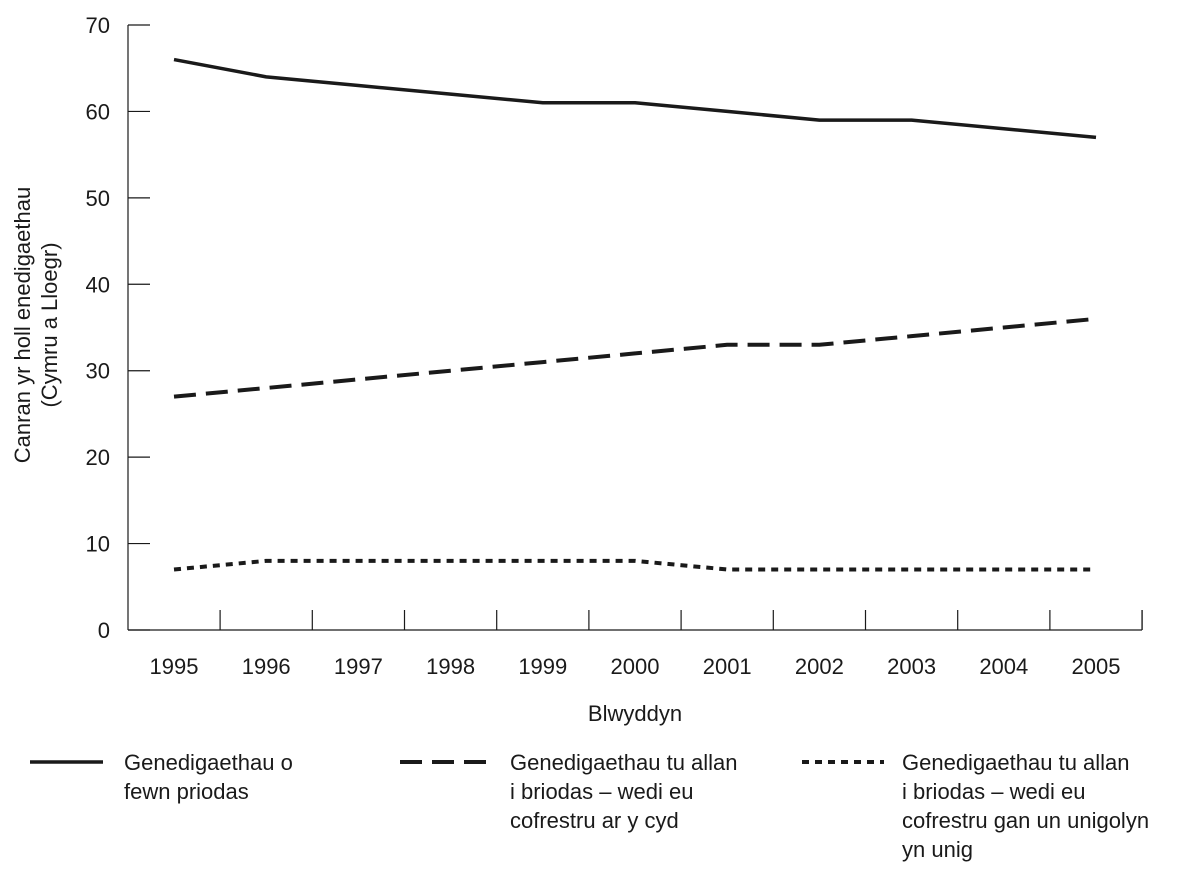 Image resolution: width=1197 pixels, height=870 pixels. Describe the element at coordinates (98, 198) in the screenshot. I see `y-tick-label: 50` at that location.